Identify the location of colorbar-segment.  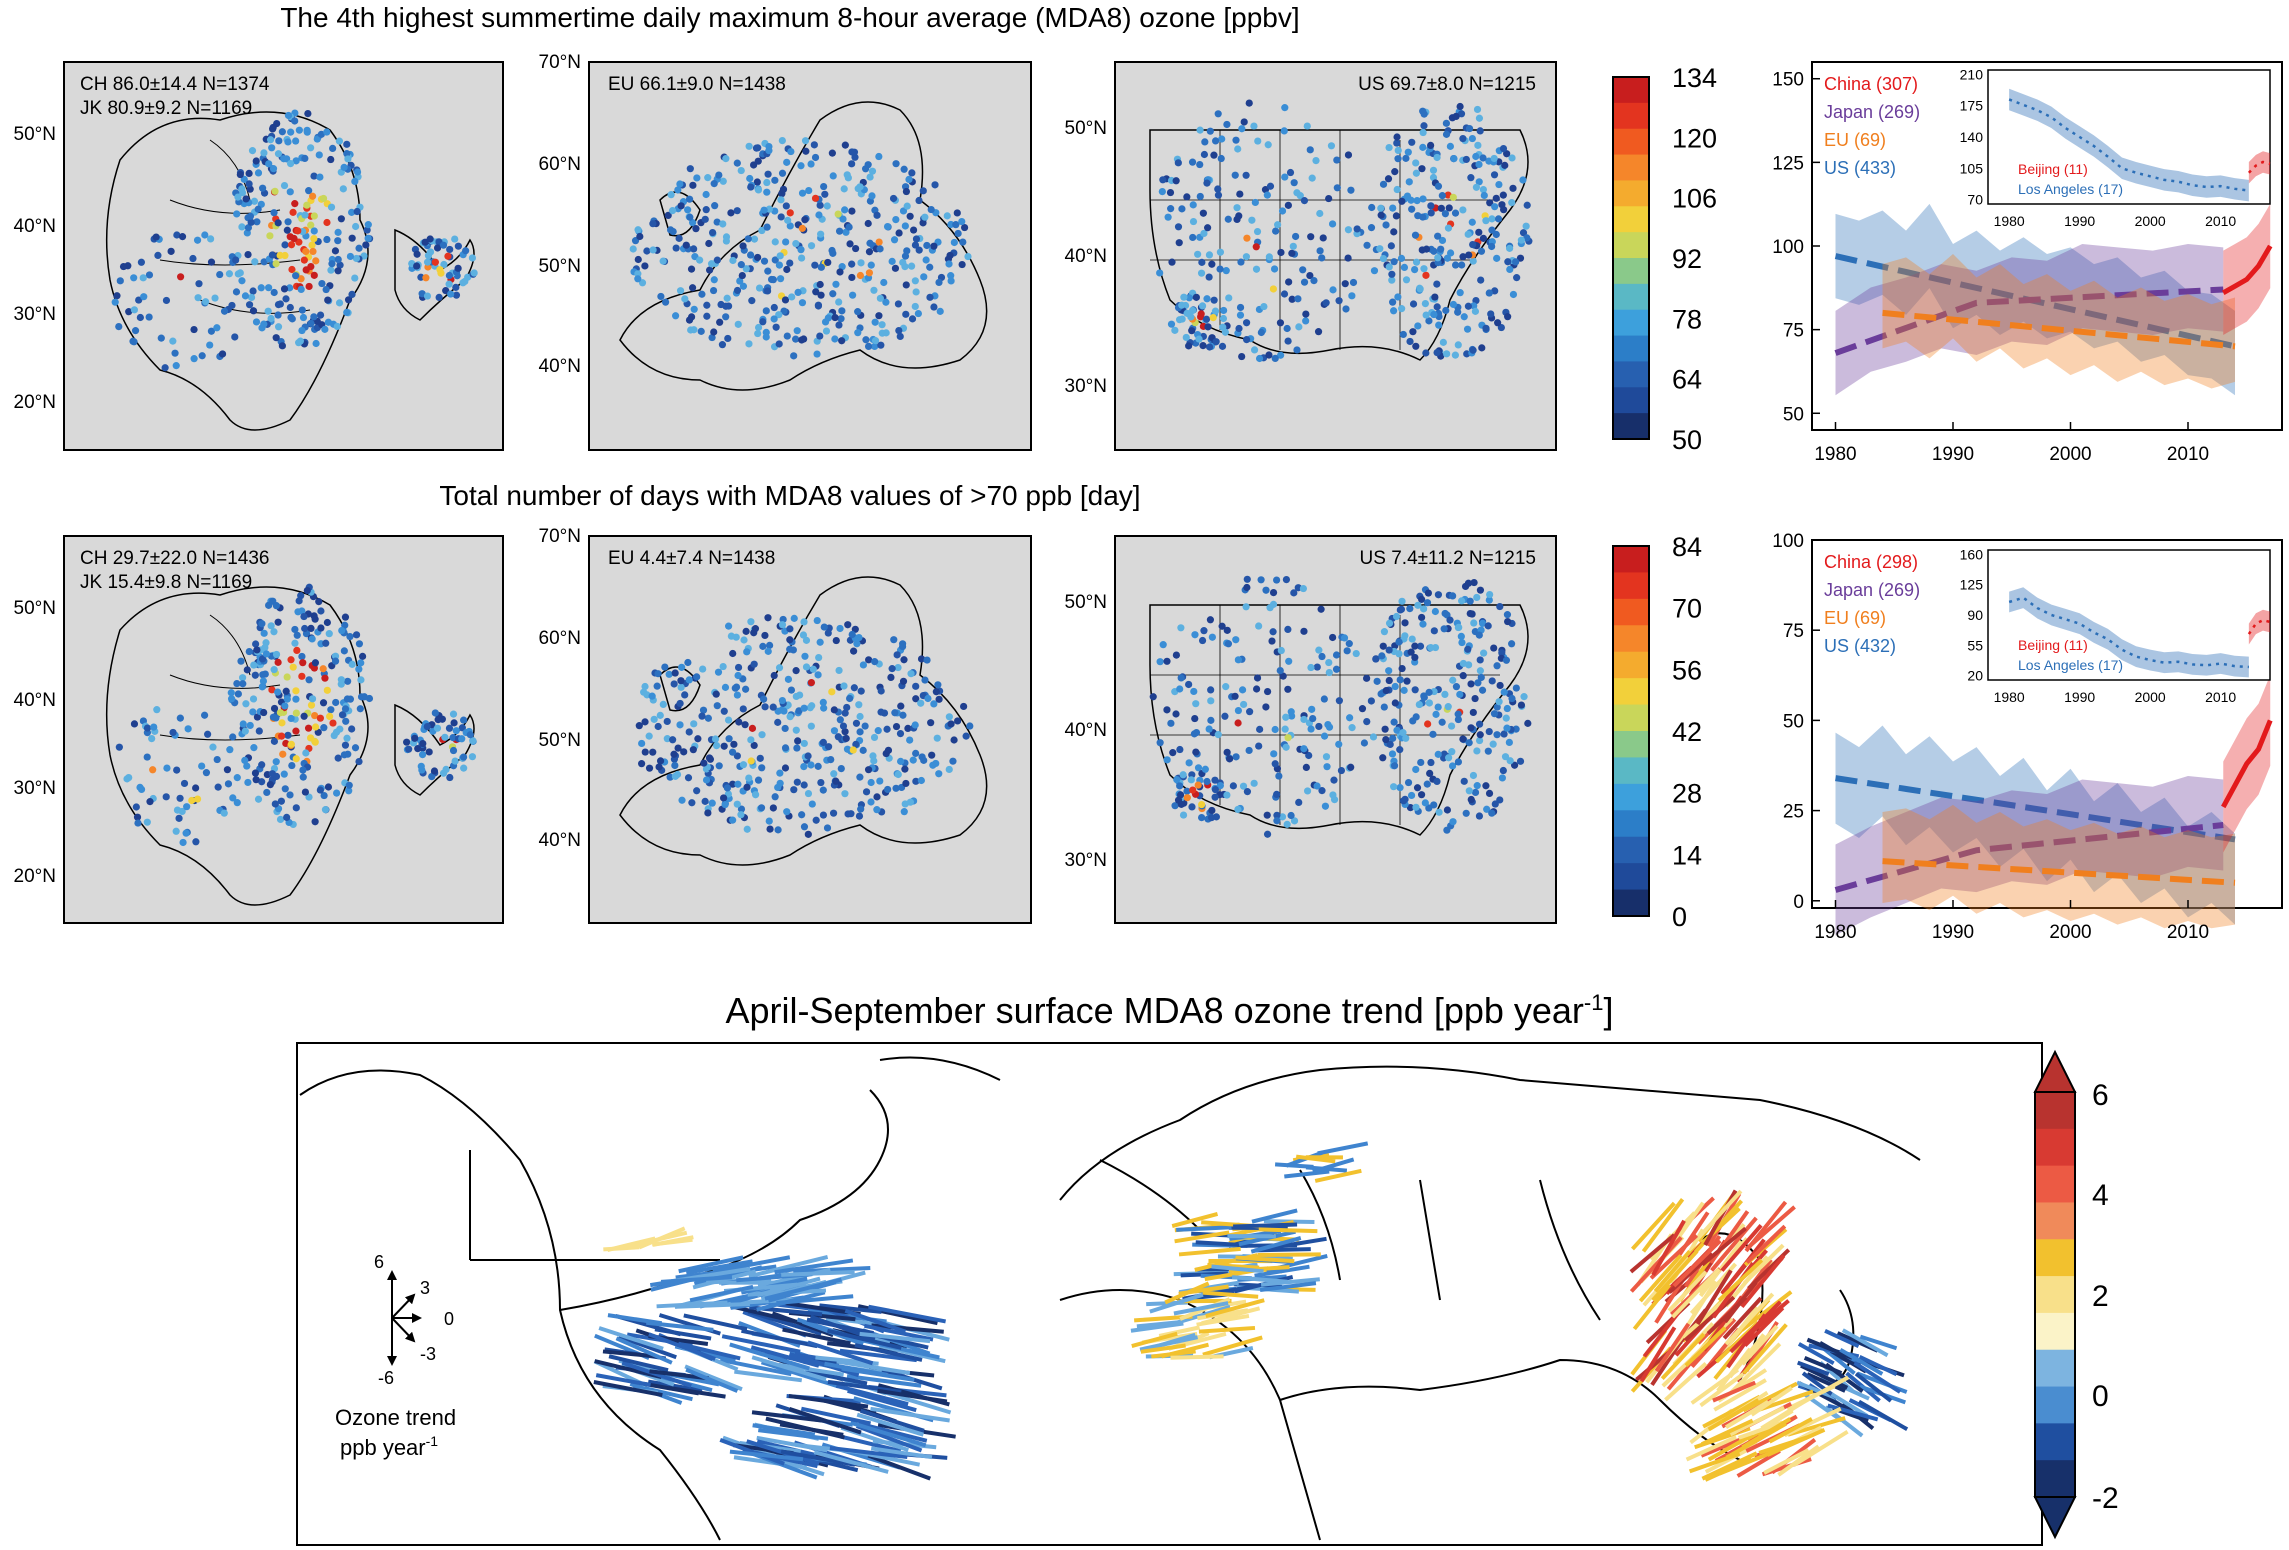
(2055, 1184).